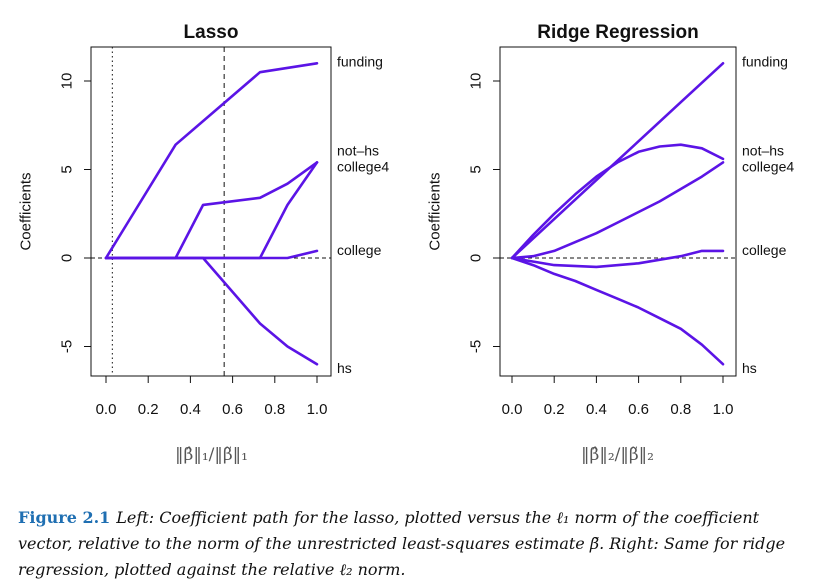  What do you see at coordinates (476, 169) in the screenshot?
I see `ridge-y-tick-label: 5` at bounding box center [476, 169].